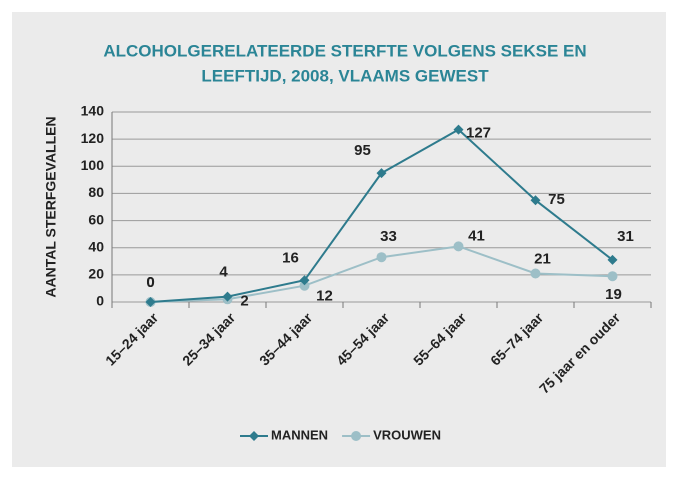 The width and height of the screenshot is (678, 479). I want to click on data-label: 19, so click(613, 294).